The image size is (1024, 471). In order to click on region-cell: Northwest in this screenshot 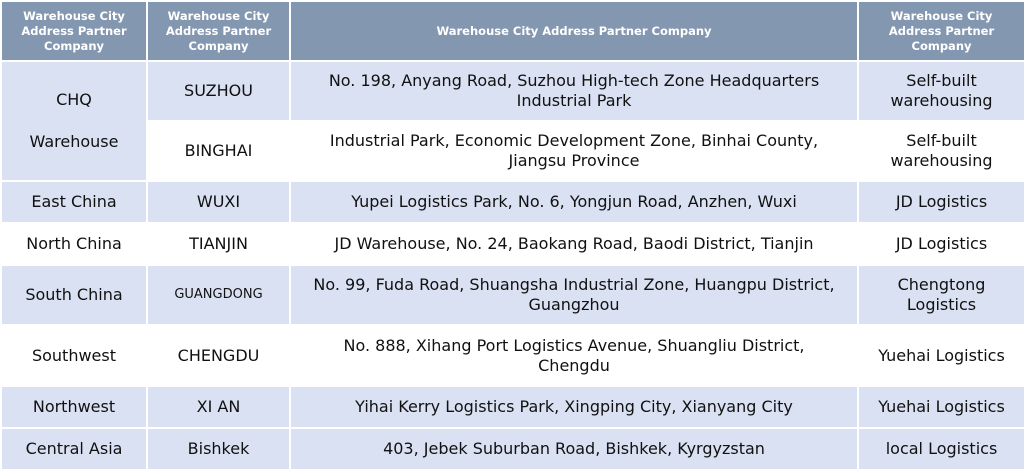, I will do `click(74, 407)`.